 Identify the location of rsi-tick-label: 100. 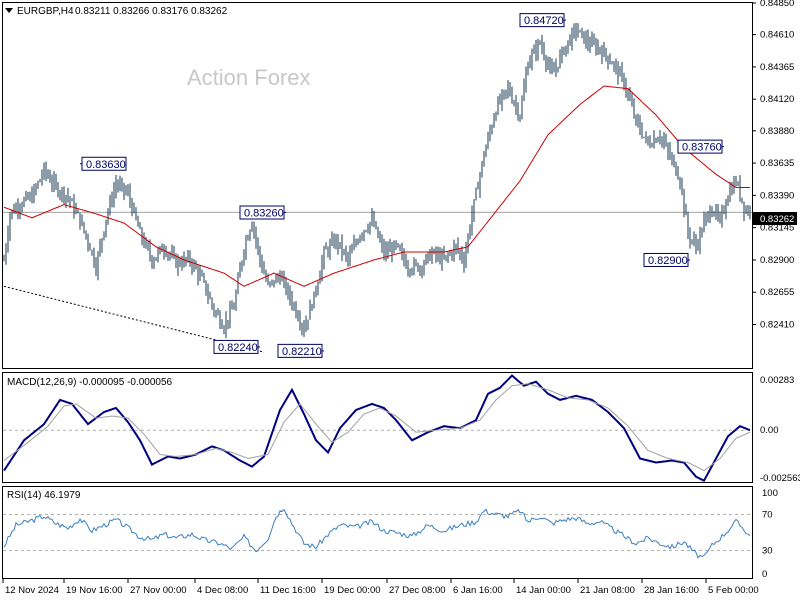
(770, 493).